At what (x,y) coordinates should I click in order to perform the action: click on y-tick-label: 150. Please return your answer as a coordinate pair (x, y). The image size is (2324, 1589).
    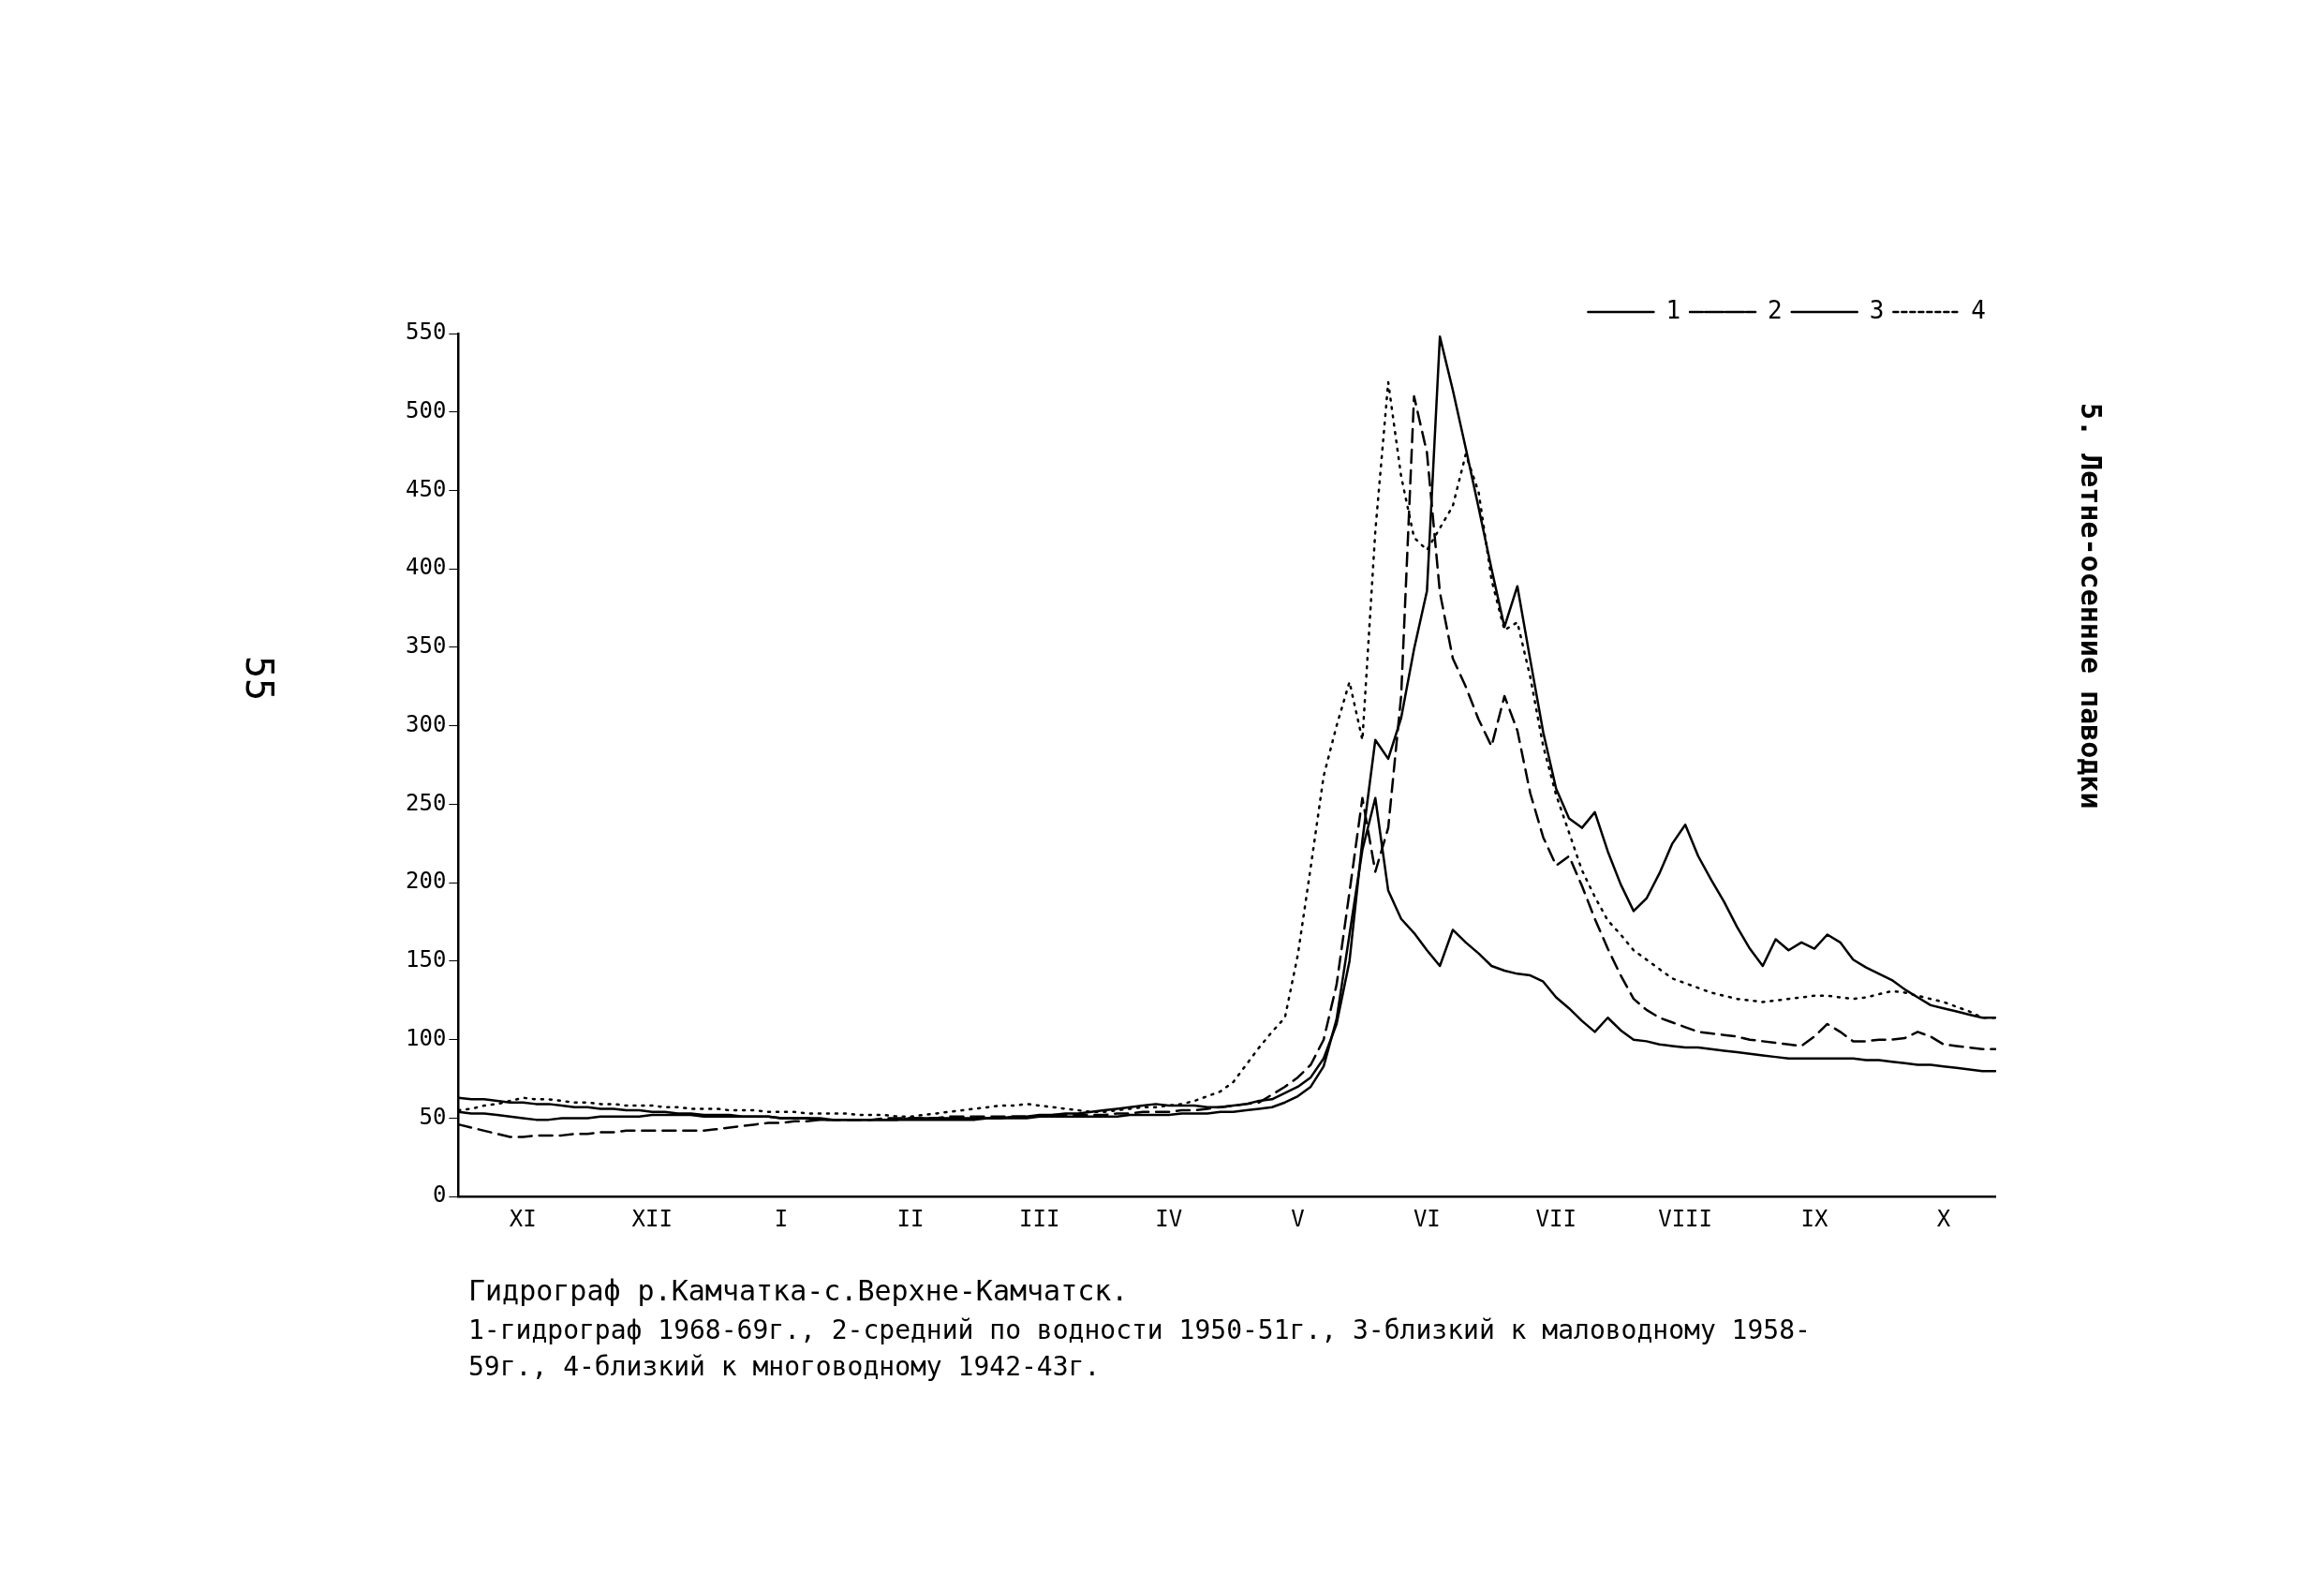
    Looking at the image, I should click on (426, 960).